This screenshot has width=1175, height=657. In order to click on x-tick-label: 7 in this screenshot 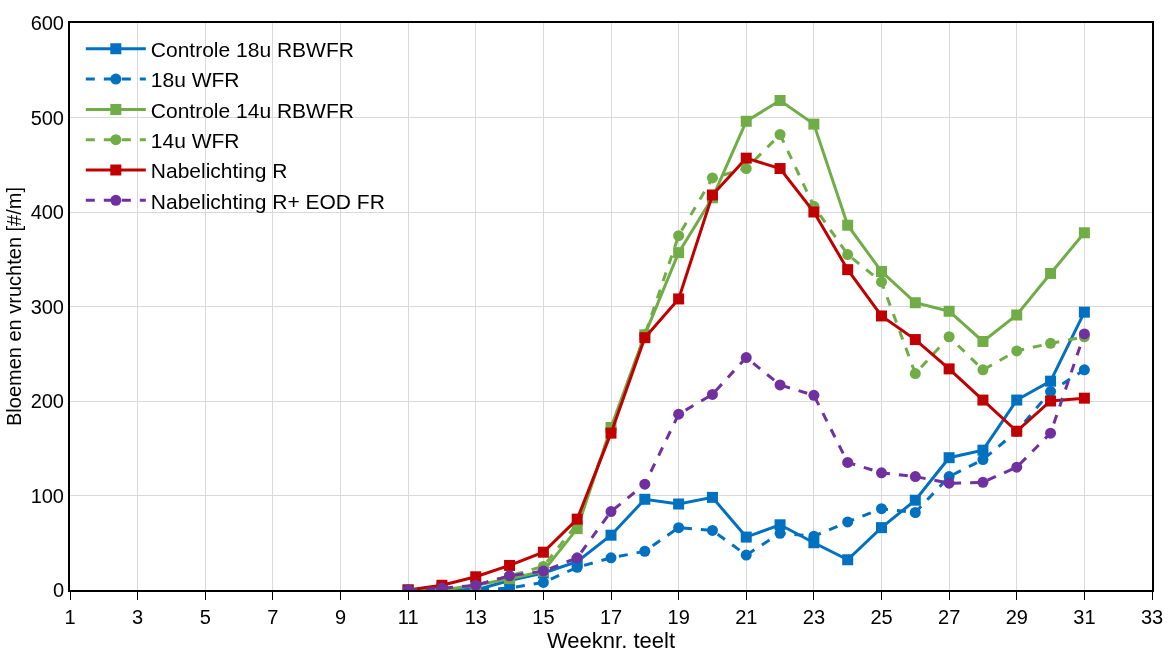, I will do `click(273, 617)`.